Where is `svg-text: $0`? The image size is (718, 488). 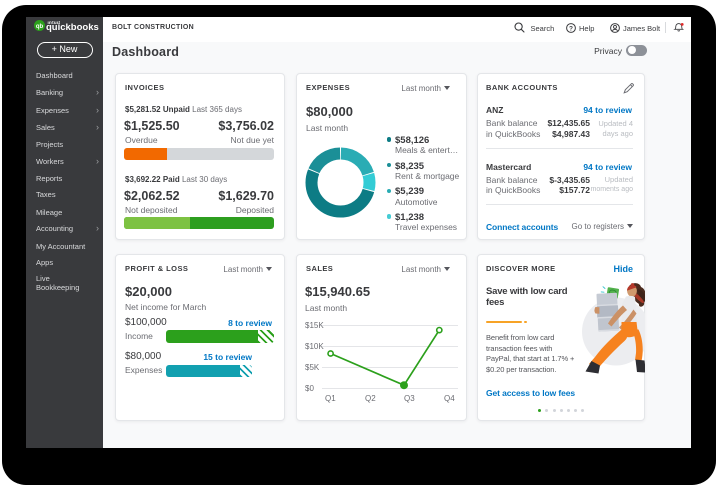
svg-text: $0 is located at coordinates (309, 388).